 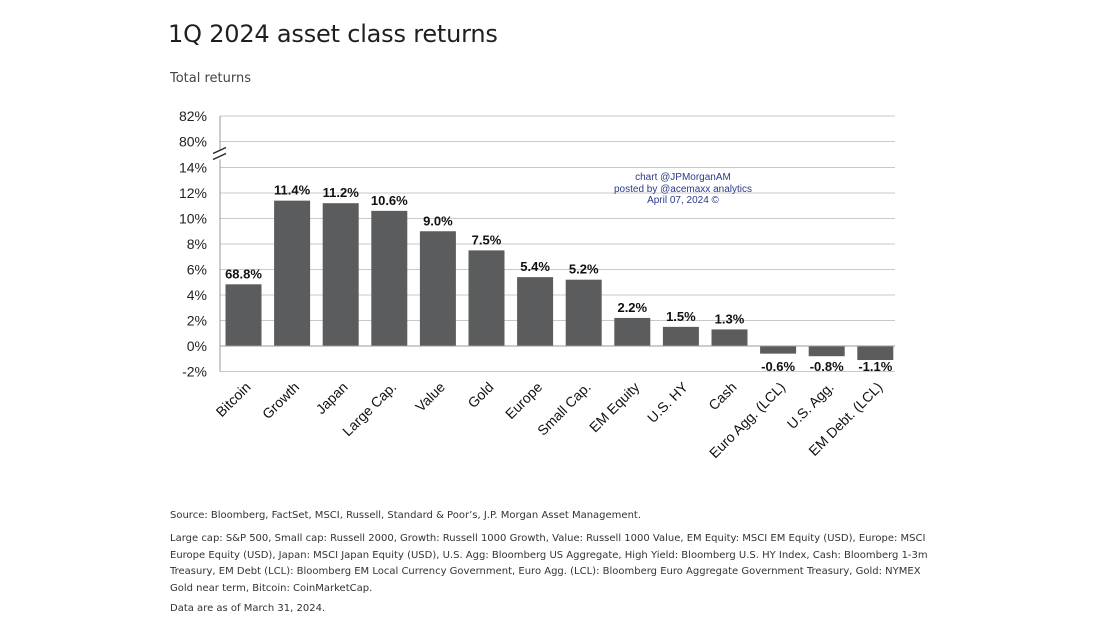 What do you see at coordinates (197, 295) in the screenshot?
I see `y-tick-label: 4%` at bounding box center [197, 295].